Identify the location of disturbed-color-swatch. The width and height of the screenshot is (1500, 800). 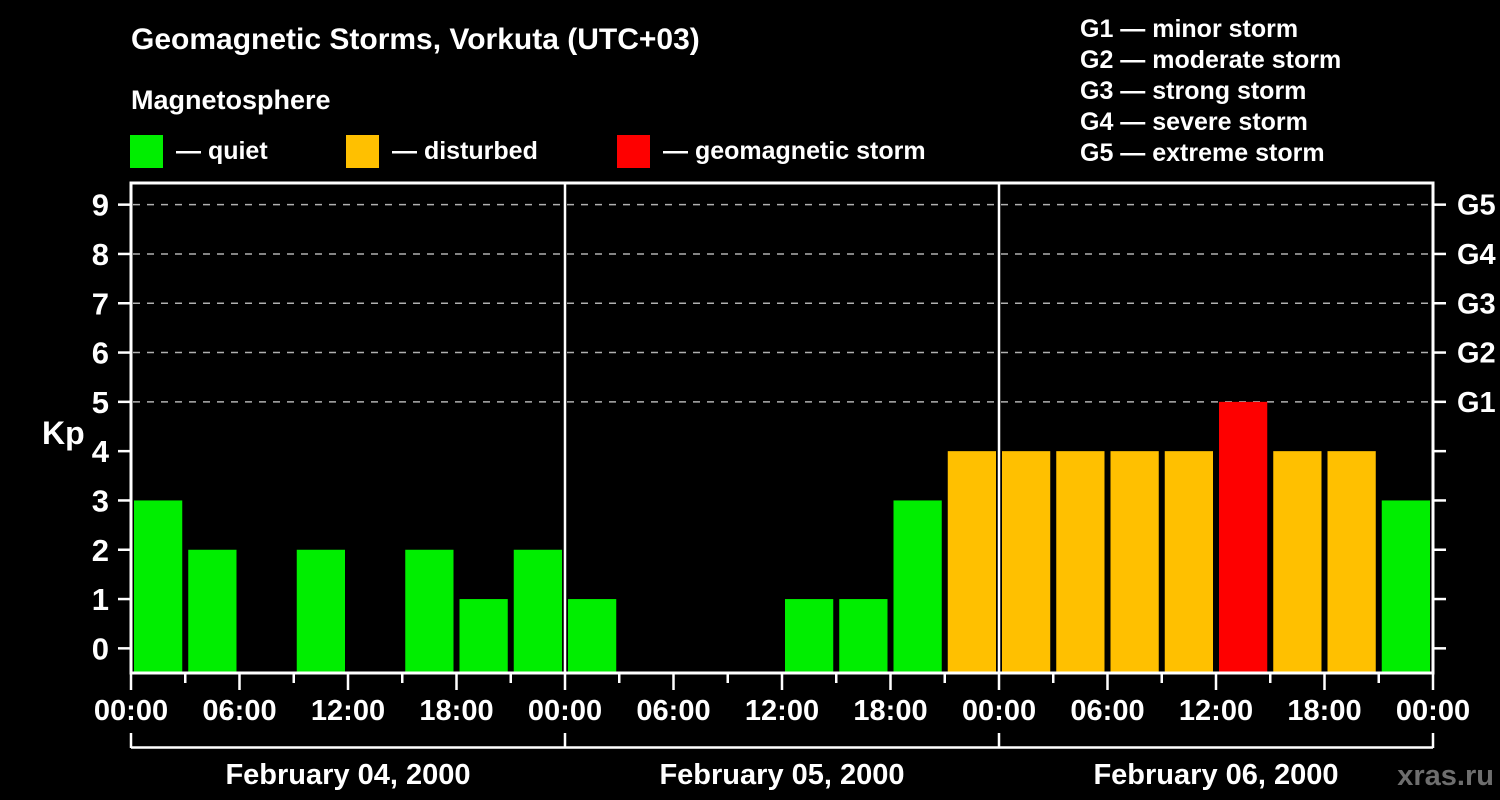
(362, 151).